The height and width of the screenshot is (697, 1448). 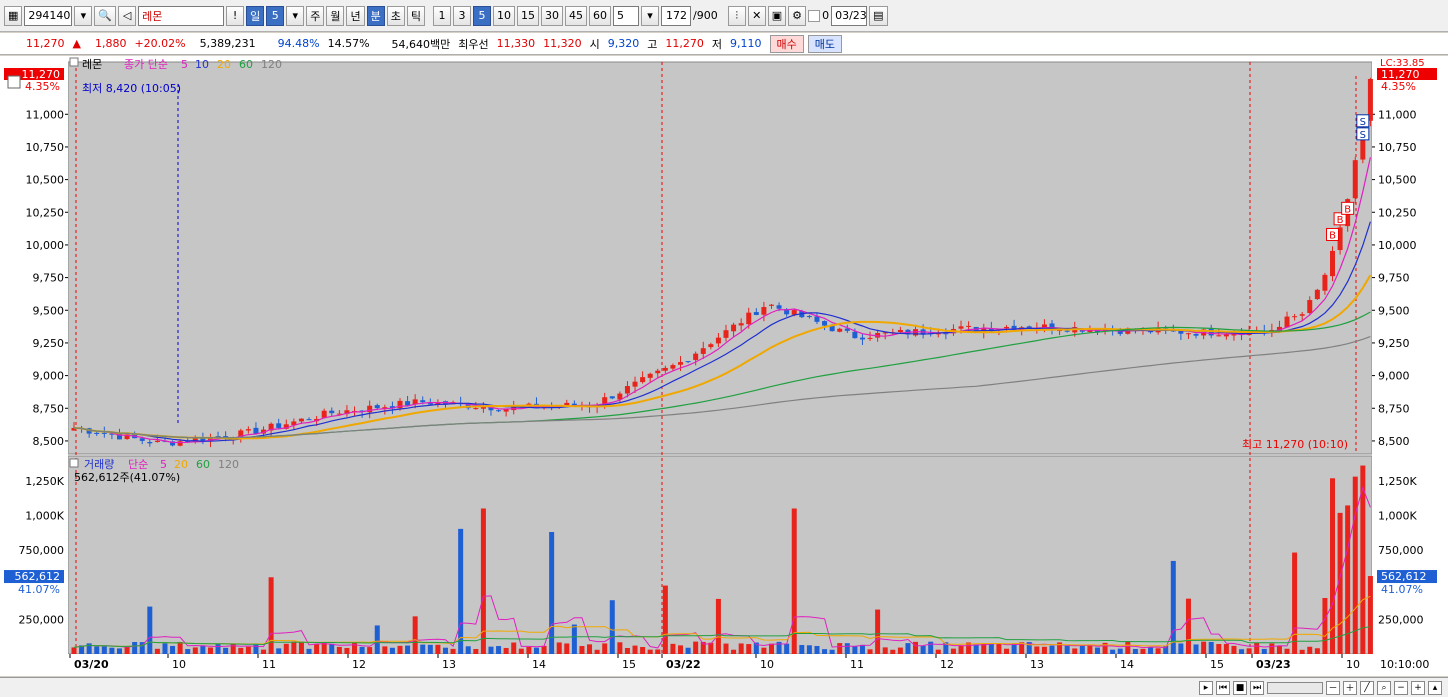 I want to click on plus-icon: +, so click(x=1418, y=687).